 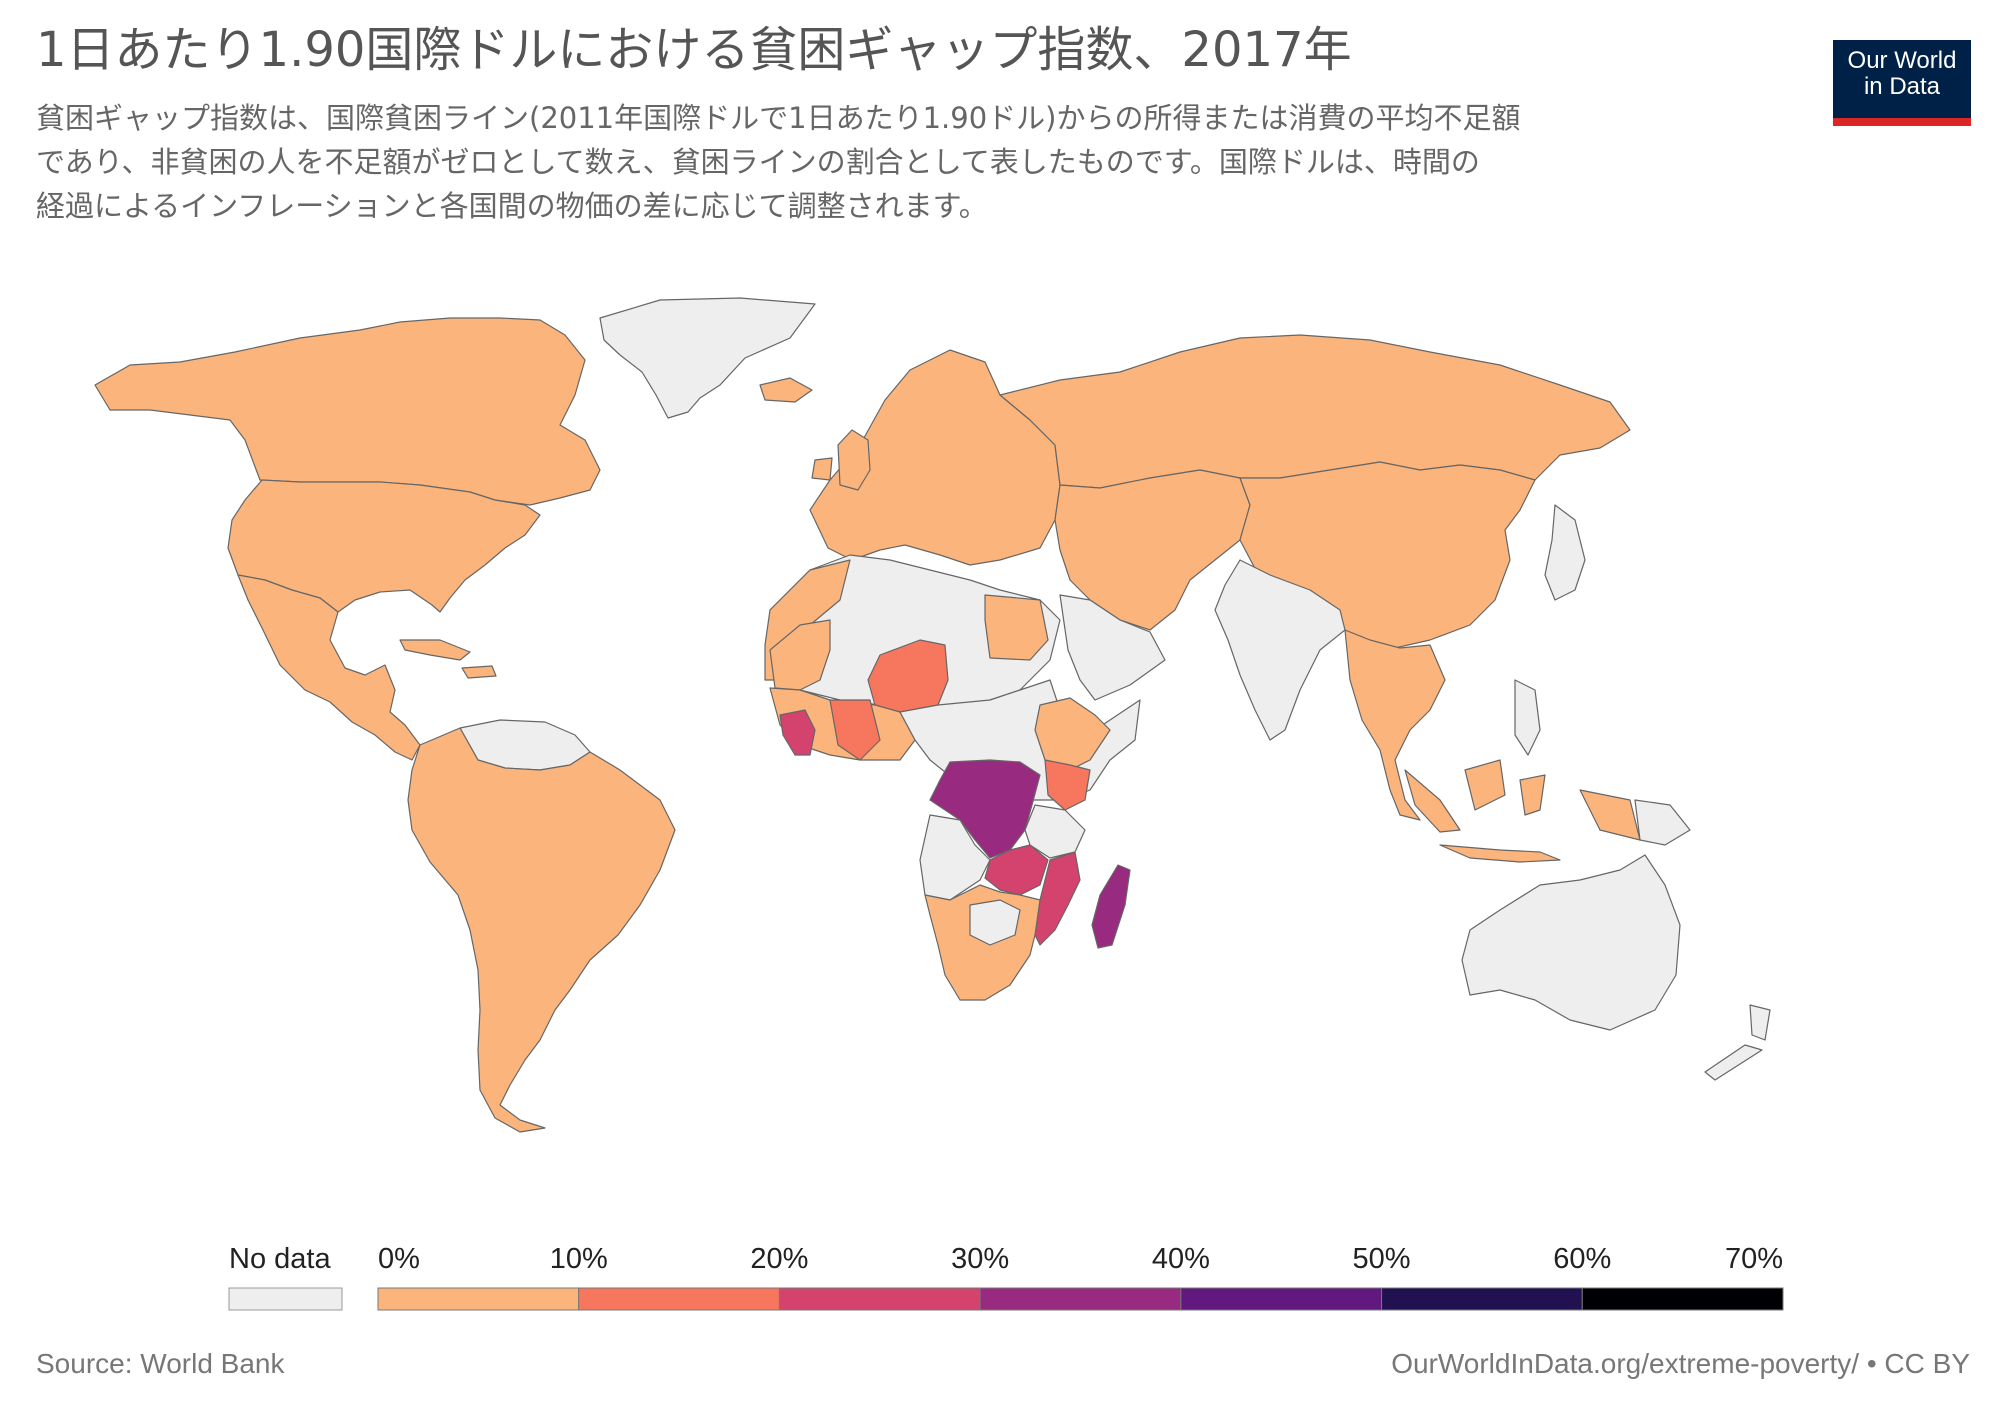 I want to click on region-uk-ireland, so click(x=841, y=460).